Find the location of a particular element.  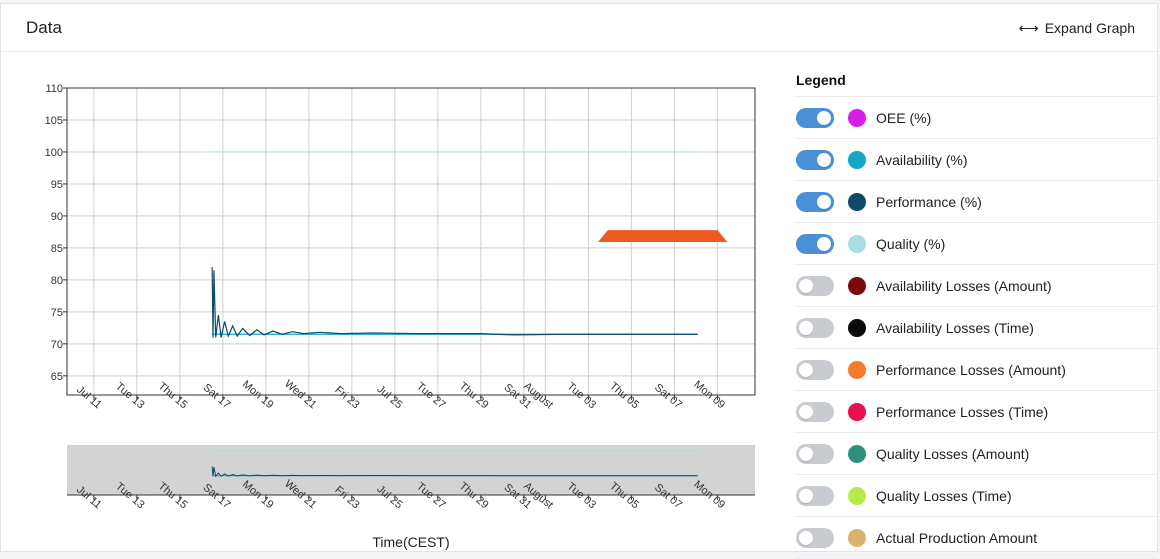

x-tick-label: Sat 07 is located at coordinates (668, 397).